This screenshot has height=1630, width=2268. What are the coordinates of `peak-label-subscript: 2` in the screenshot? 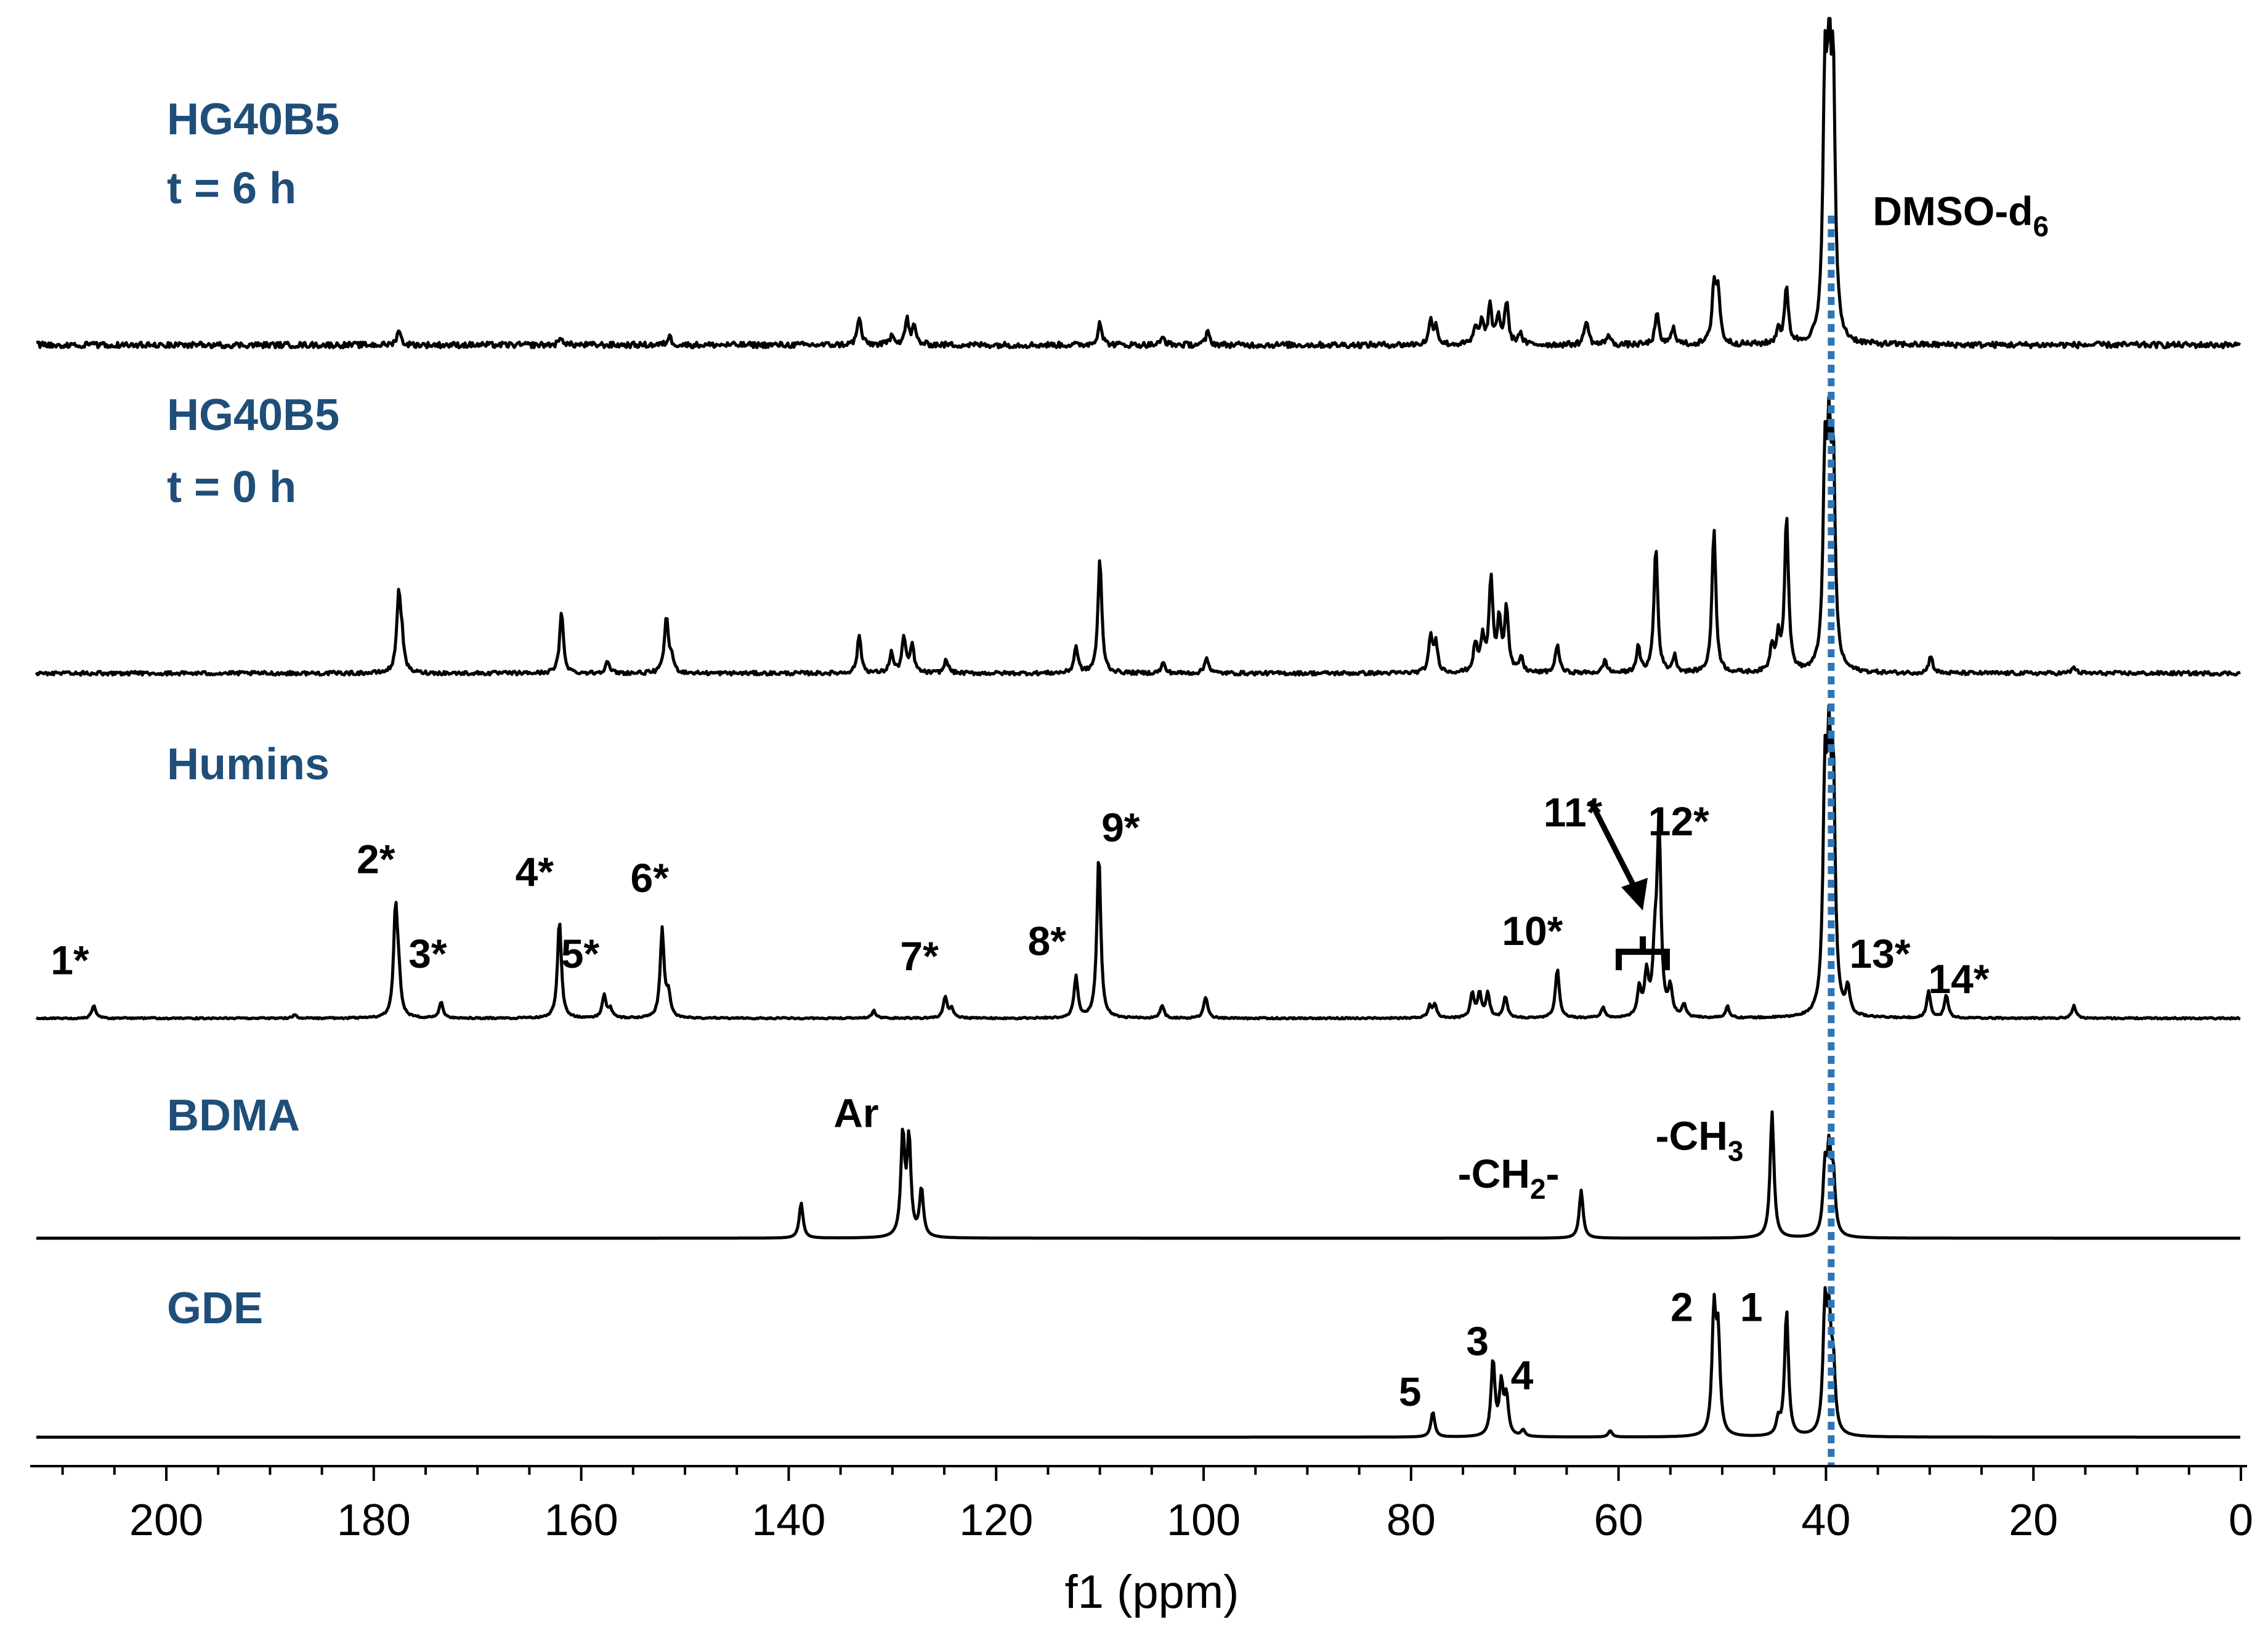 It's located at (1538, 1189).